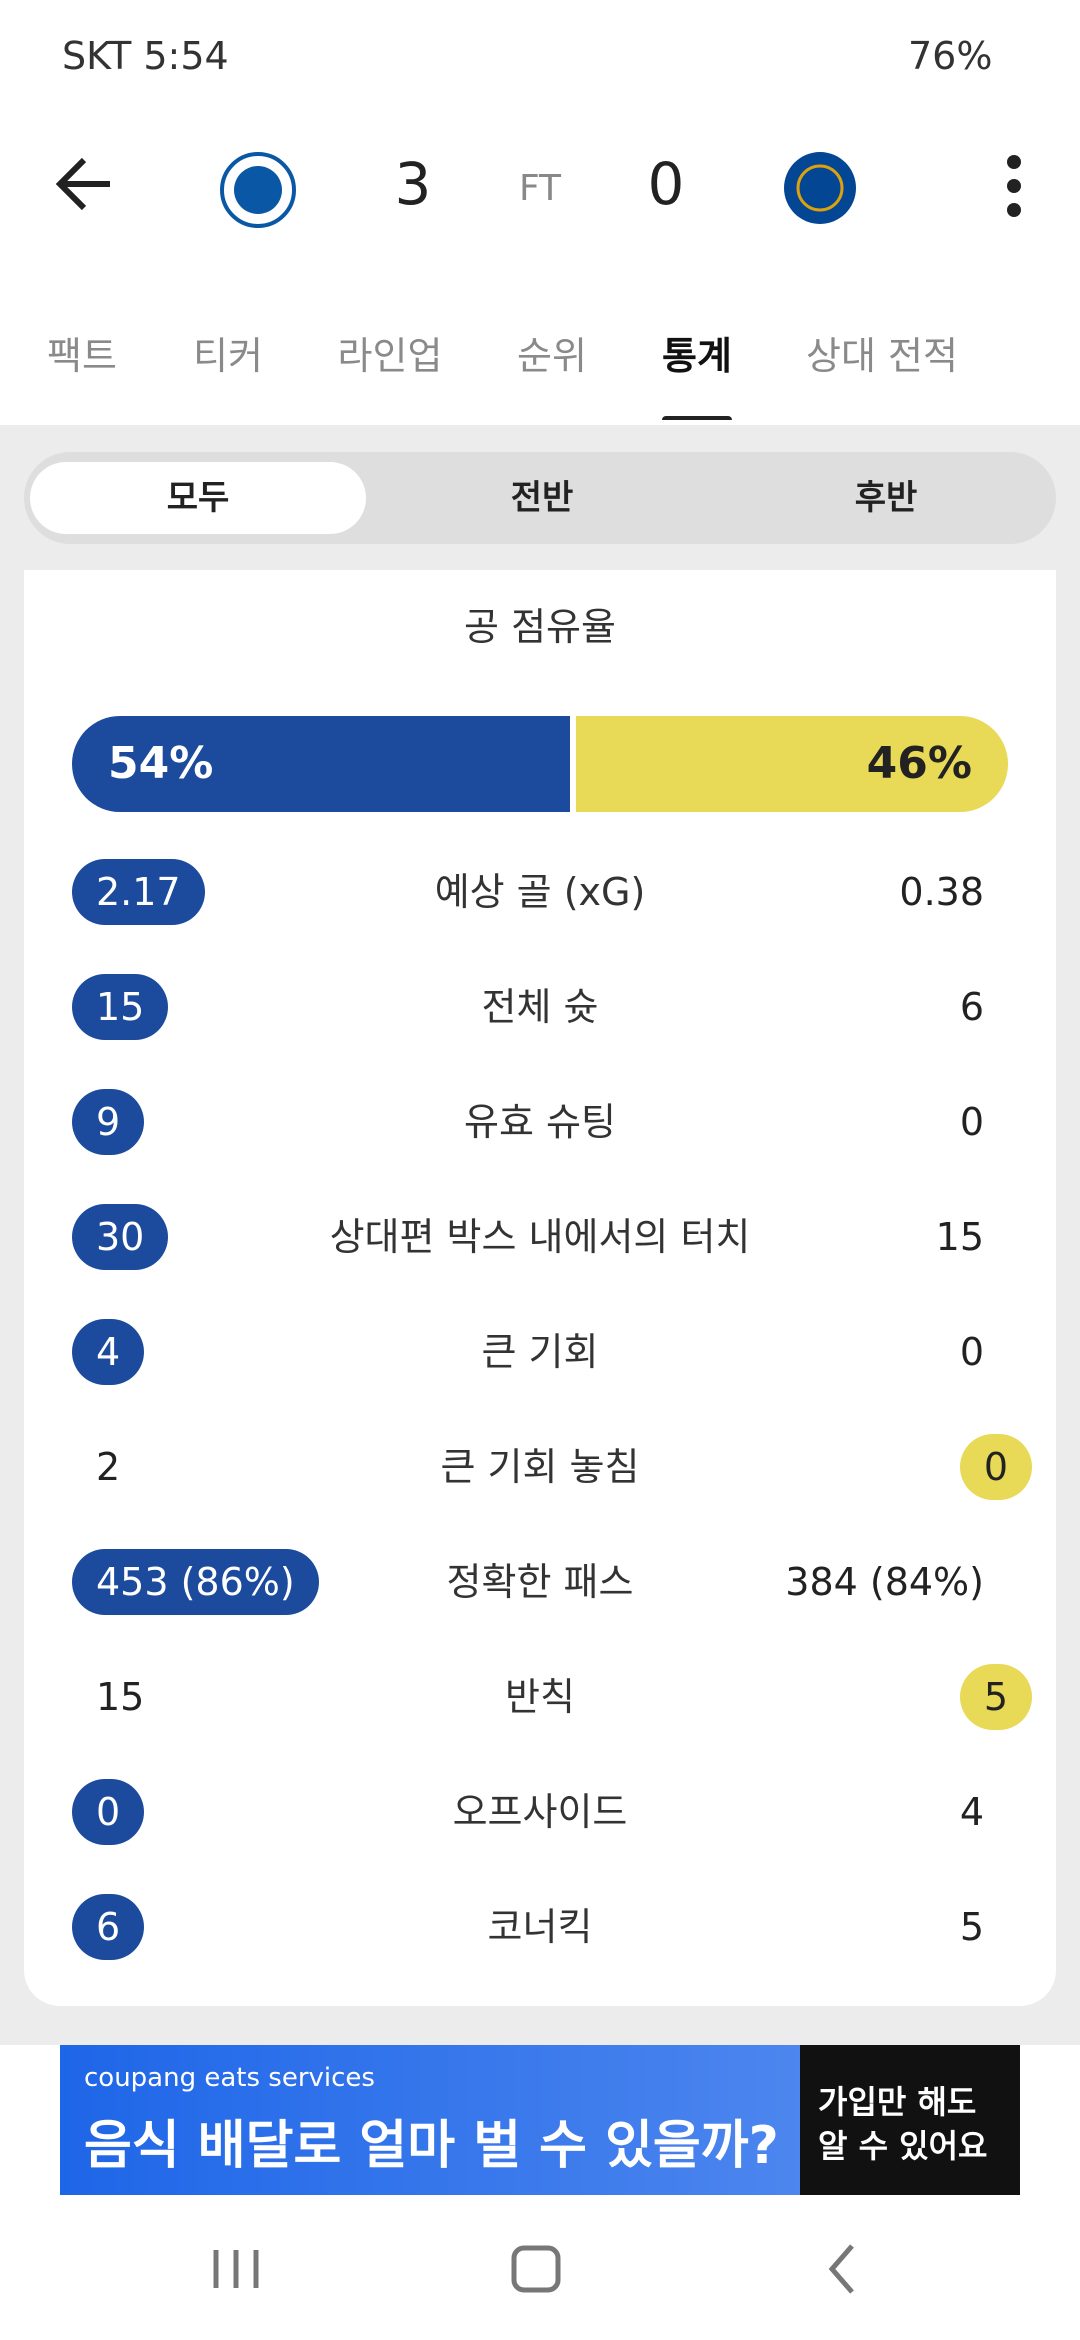 The height and width of the screenshot is (2340, 1080). I want to click on stat-row: 15 전체 슛 6, so click(540, 1007).